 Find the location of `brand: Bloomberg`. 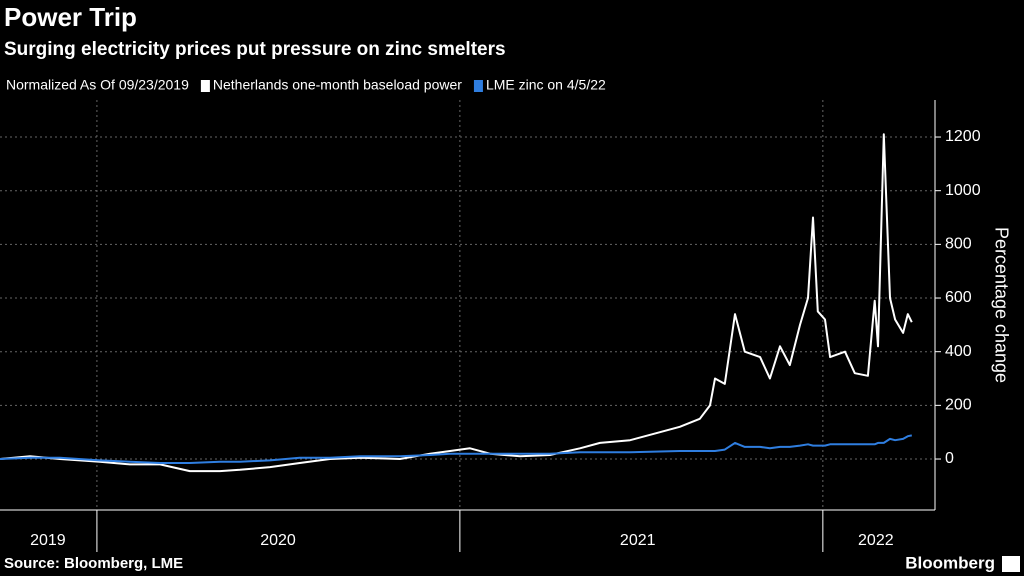

brand: Bloomberg is located at coordinates (950, 562).